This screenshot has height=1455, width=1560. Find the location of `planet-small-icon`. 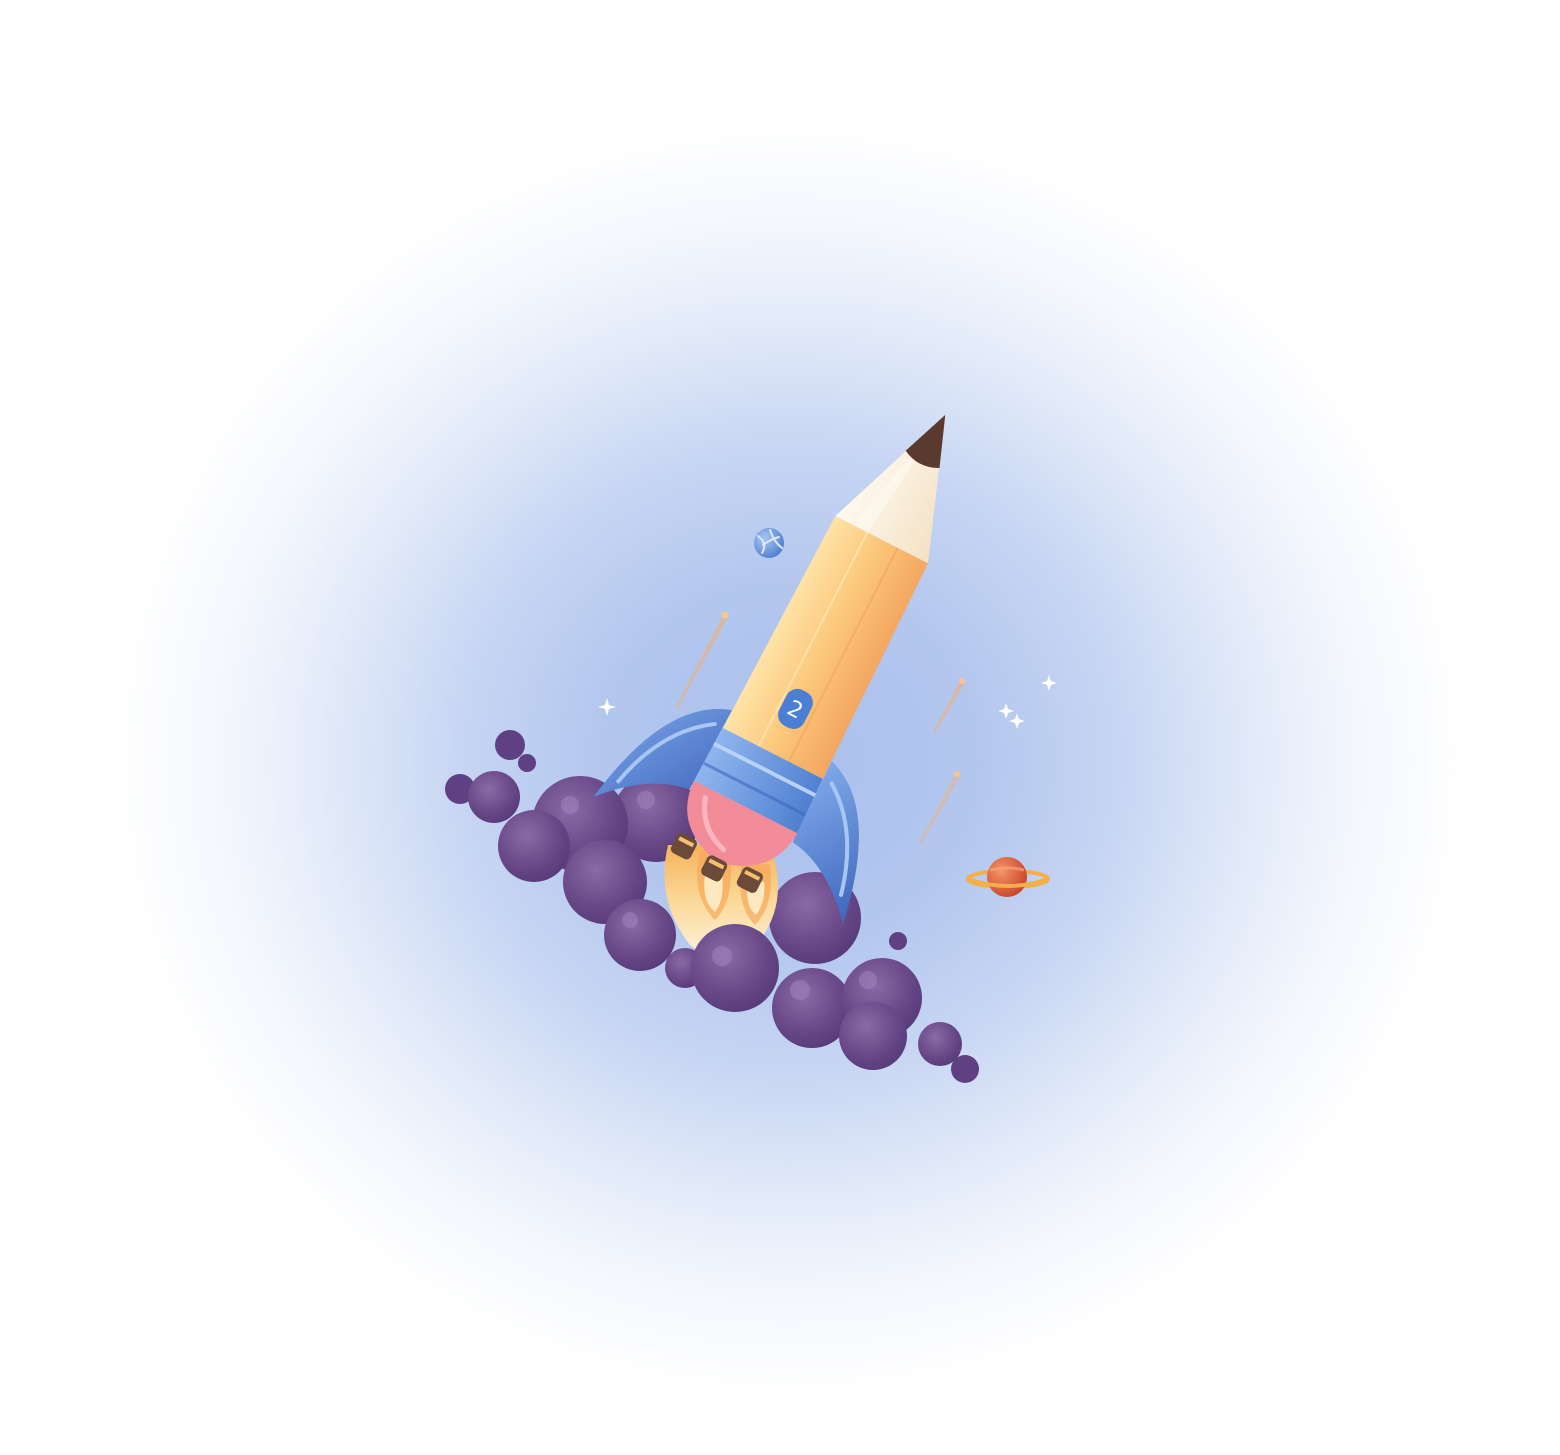

planet-small-icon is located at coordinates (769, 543).